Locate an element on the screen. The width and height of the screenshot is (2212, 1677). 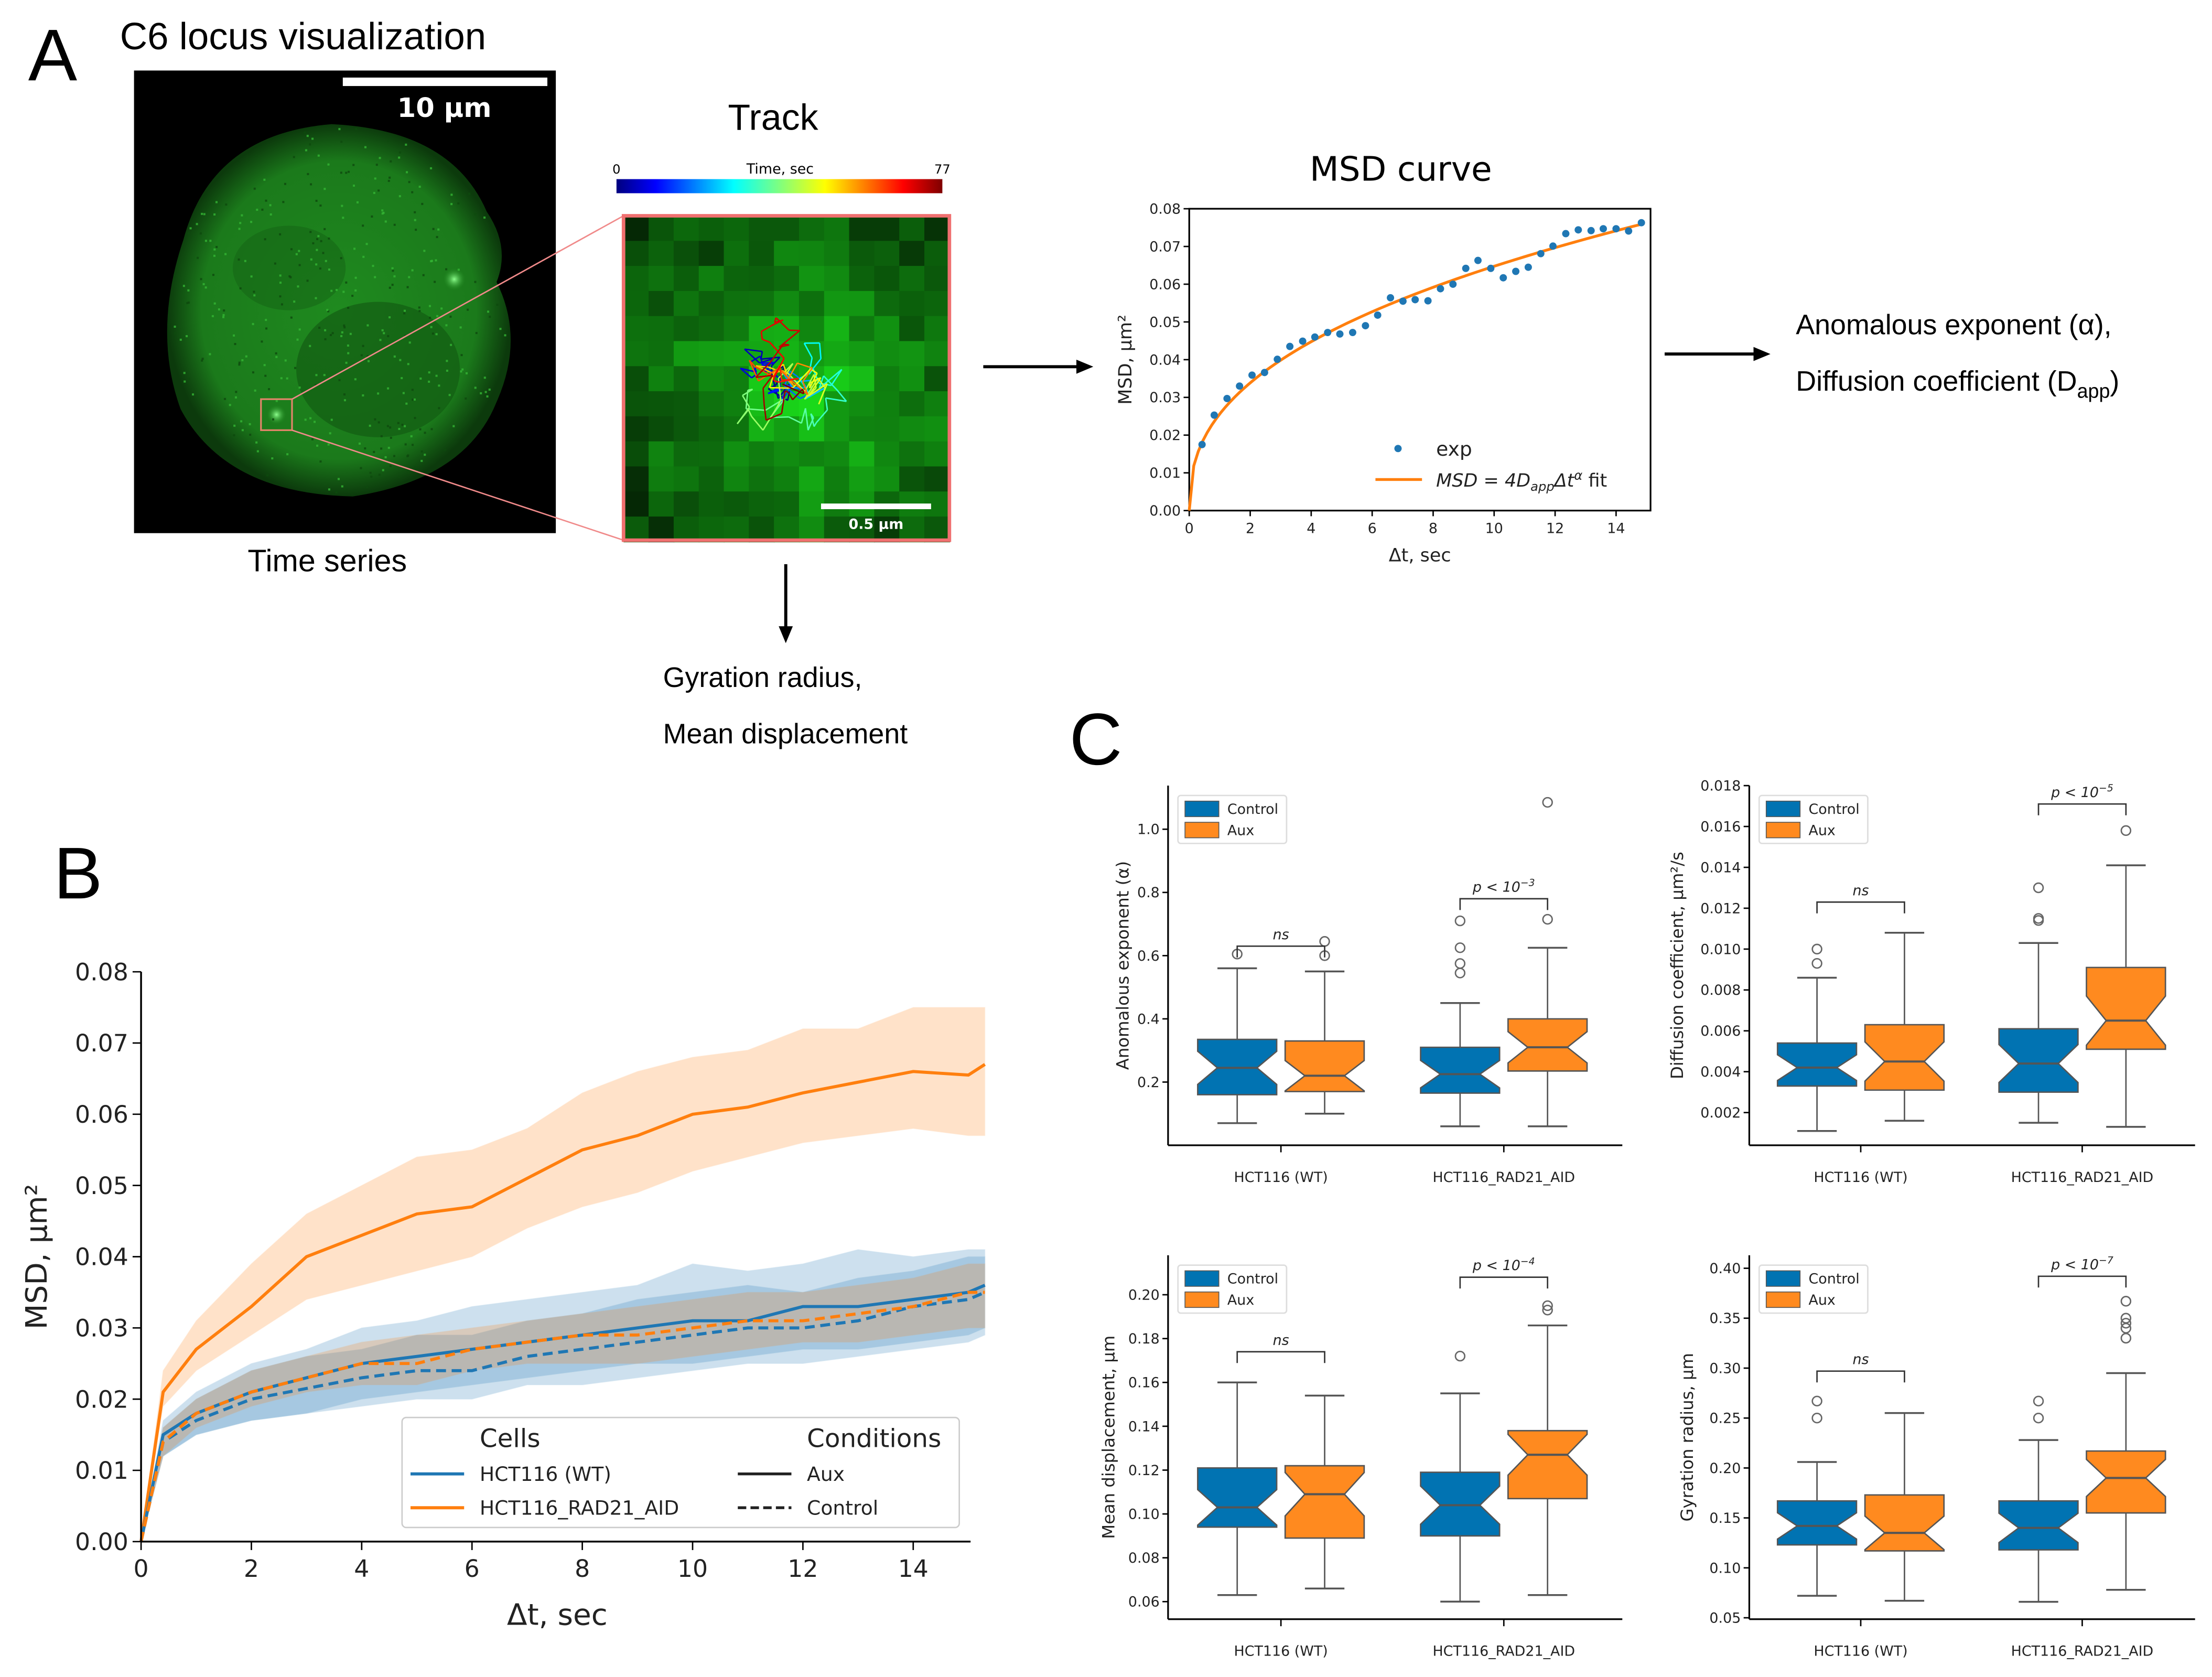
confidence-band is located at coordinates (563, 1275).